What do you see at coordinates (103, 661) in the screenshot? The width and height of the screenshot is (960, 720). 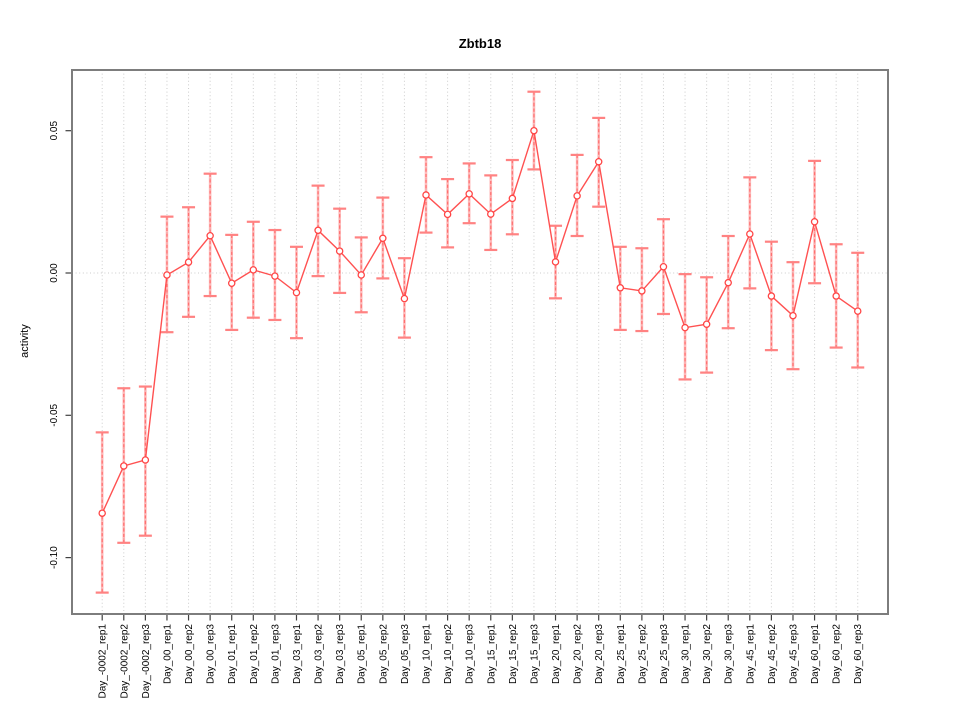 I see `x-tick-label: Day_-0002_rep1` at bounding box center [103, 661].